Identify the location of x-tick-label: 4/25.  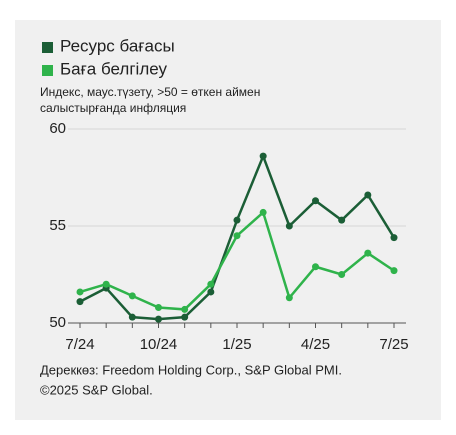
(315, 344).